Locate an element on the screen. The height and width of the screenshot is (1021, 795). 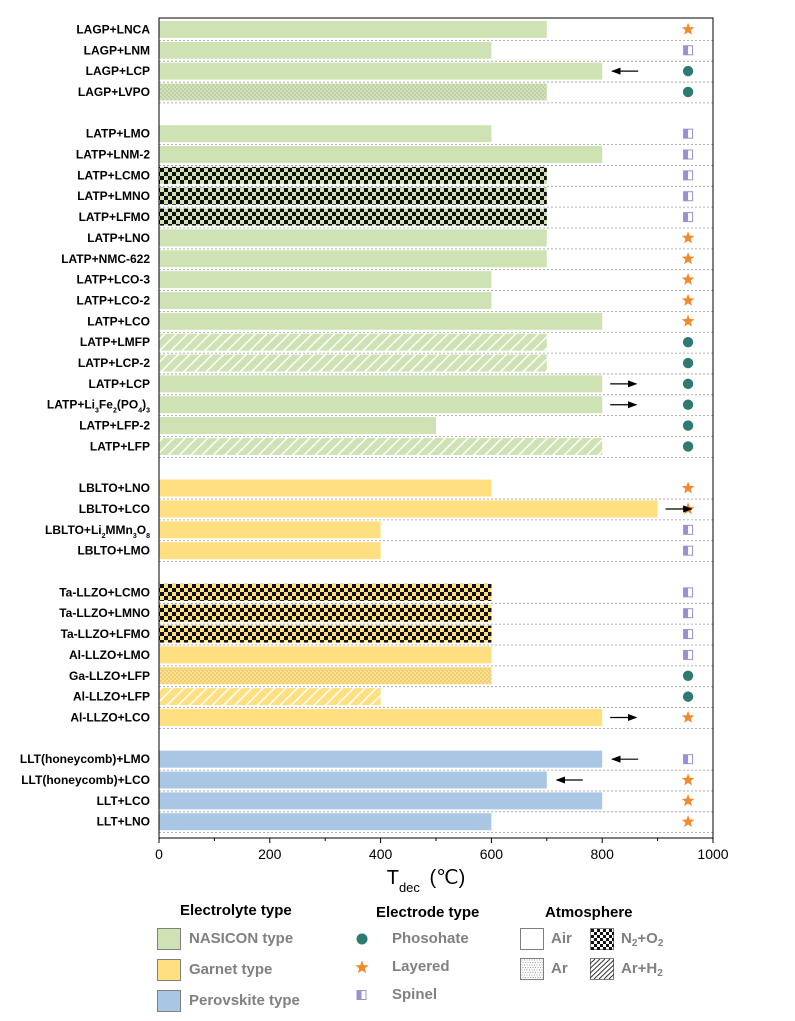
category-label: LATP+LFP-2 is located at coordinates (114, 426).